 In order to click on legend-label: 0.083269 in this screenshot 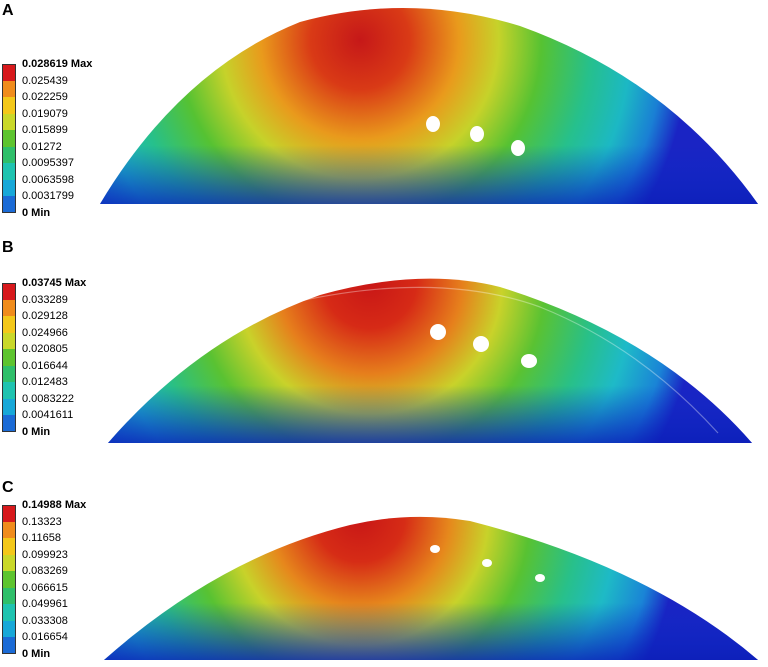, I will do `click(45, 571)`.